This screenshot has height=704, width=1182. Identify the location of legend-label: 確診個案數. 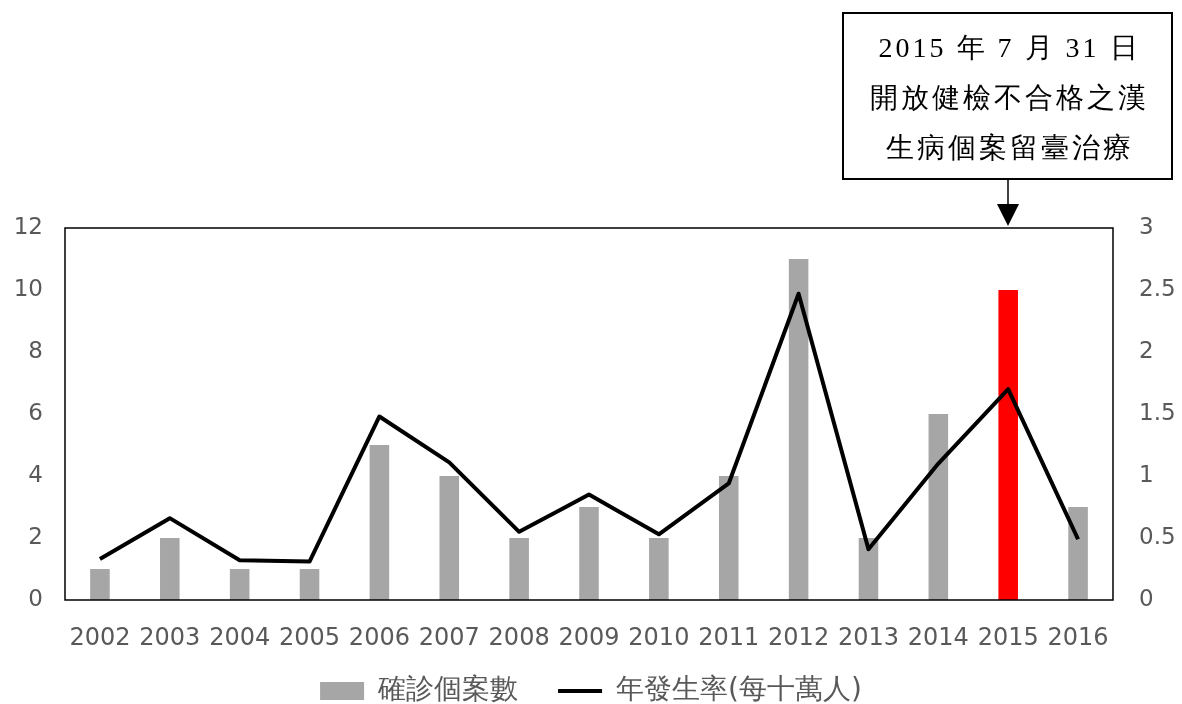
(448, 688).